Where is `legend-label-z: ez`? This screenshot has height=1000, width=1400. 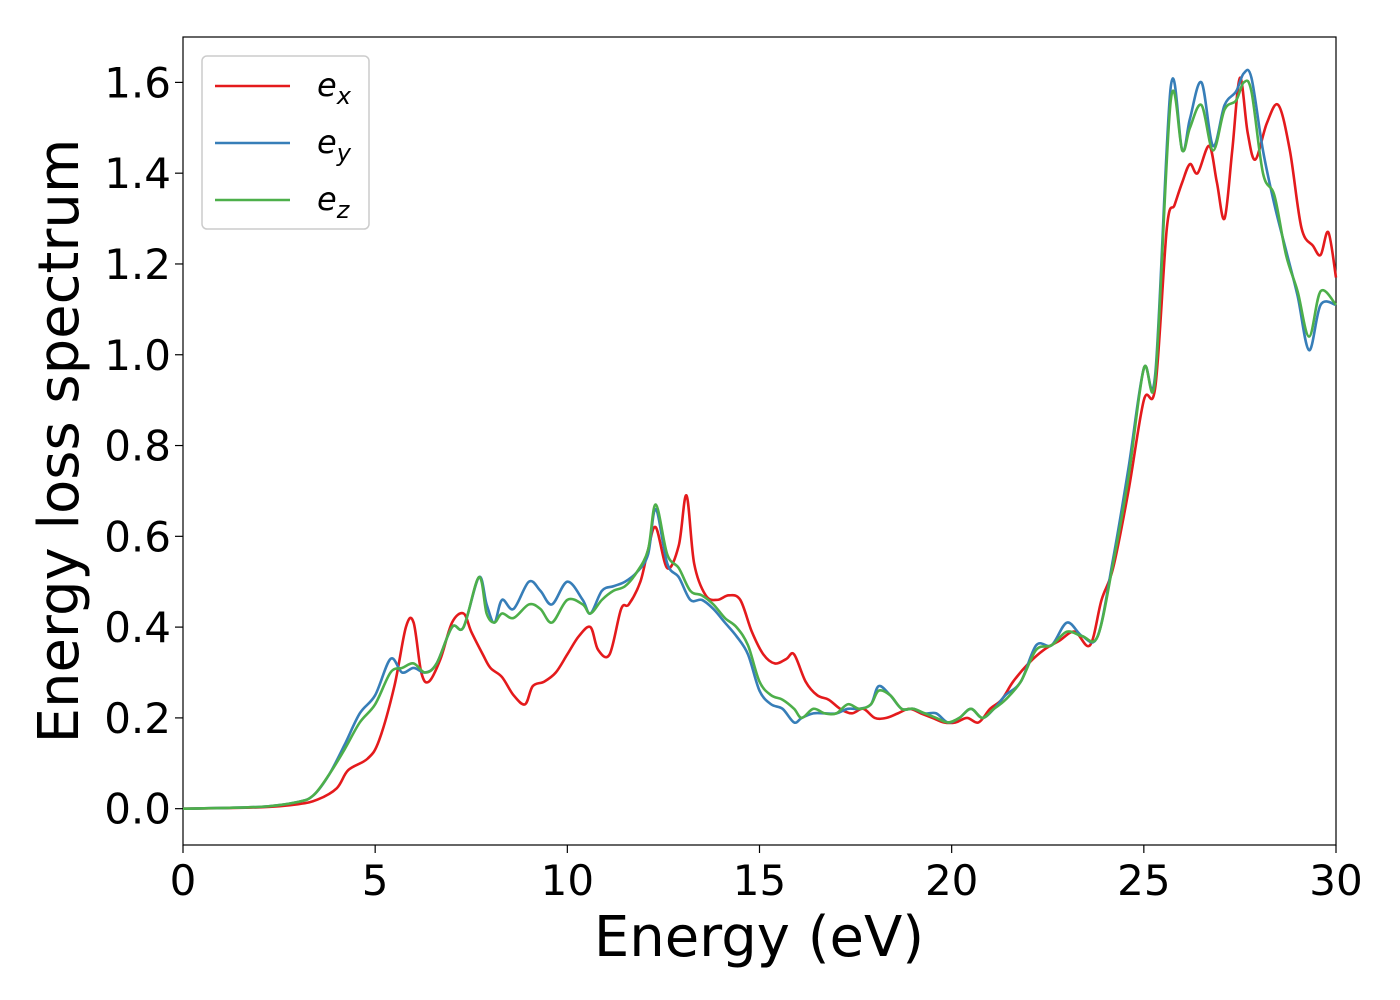 legend-label-z: ez is located at coordinates (334, 202).